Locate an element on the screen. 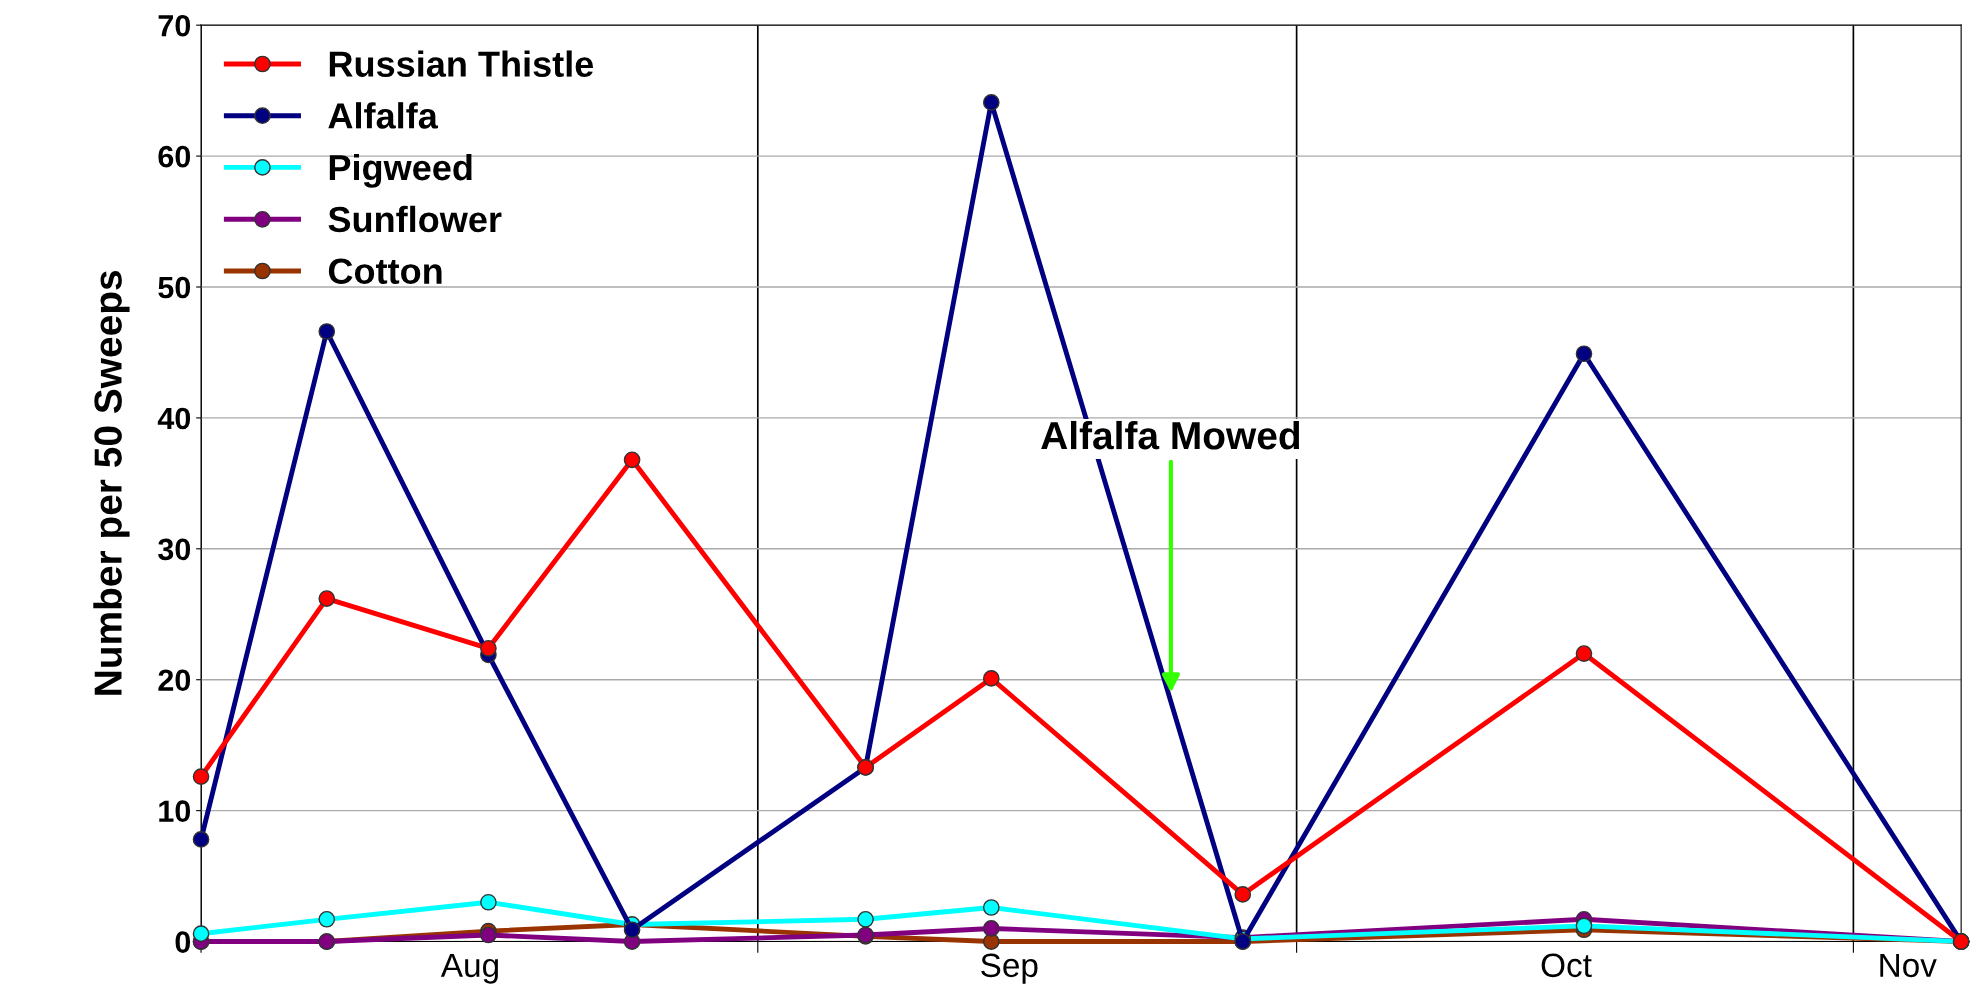  legend-label: Sunflower is located at coordinates (415, 219).